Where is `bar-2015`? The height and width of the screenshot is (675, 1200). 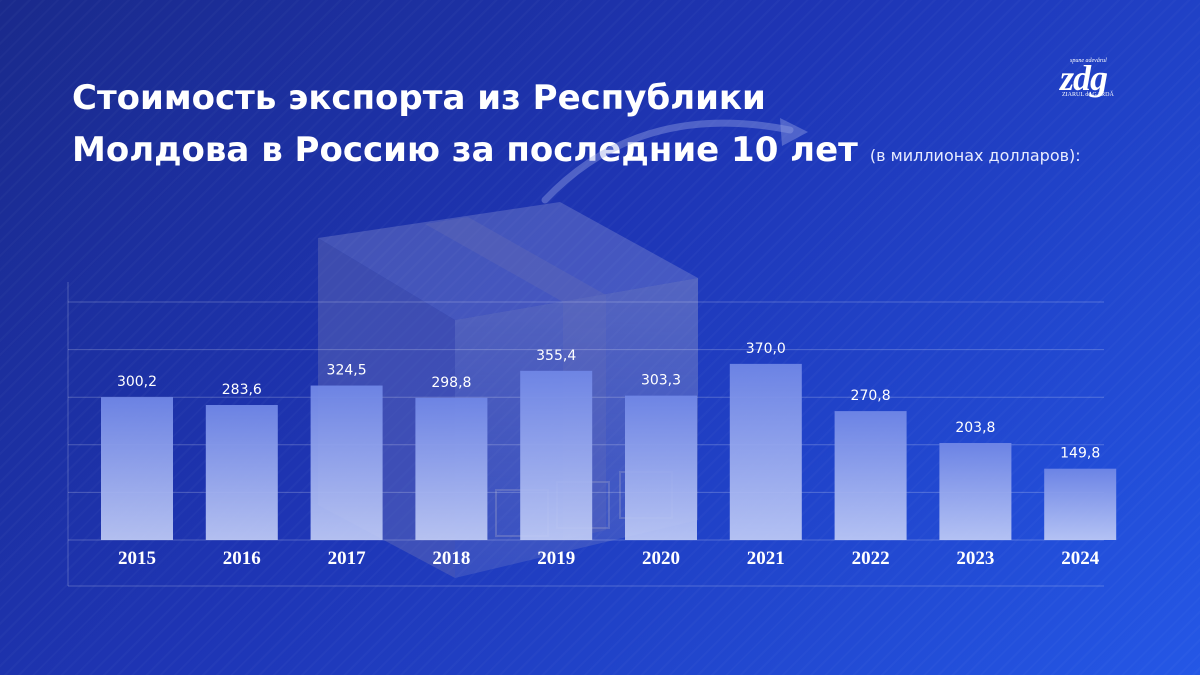 bar-2015 is located at coordinates (137, 468).